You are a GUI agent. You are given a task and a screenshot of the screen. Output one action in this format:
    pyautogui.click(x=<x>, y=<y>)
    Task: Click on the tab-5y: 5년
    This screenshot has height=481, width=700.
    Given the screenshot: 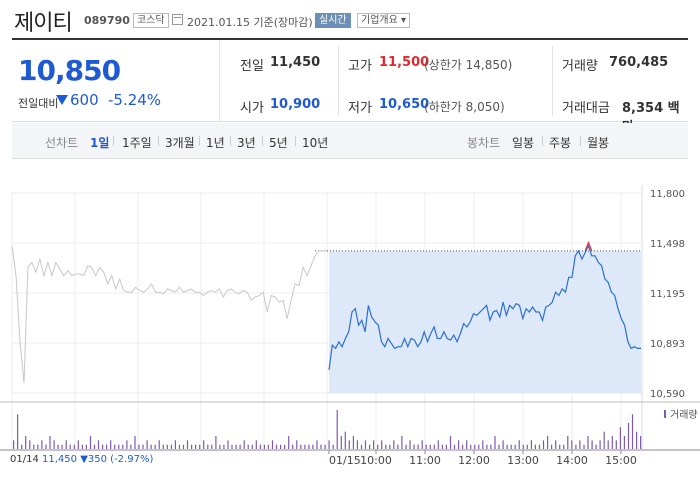 What is the action you would take?
    pyautogui.click(x=278, y=143)
    